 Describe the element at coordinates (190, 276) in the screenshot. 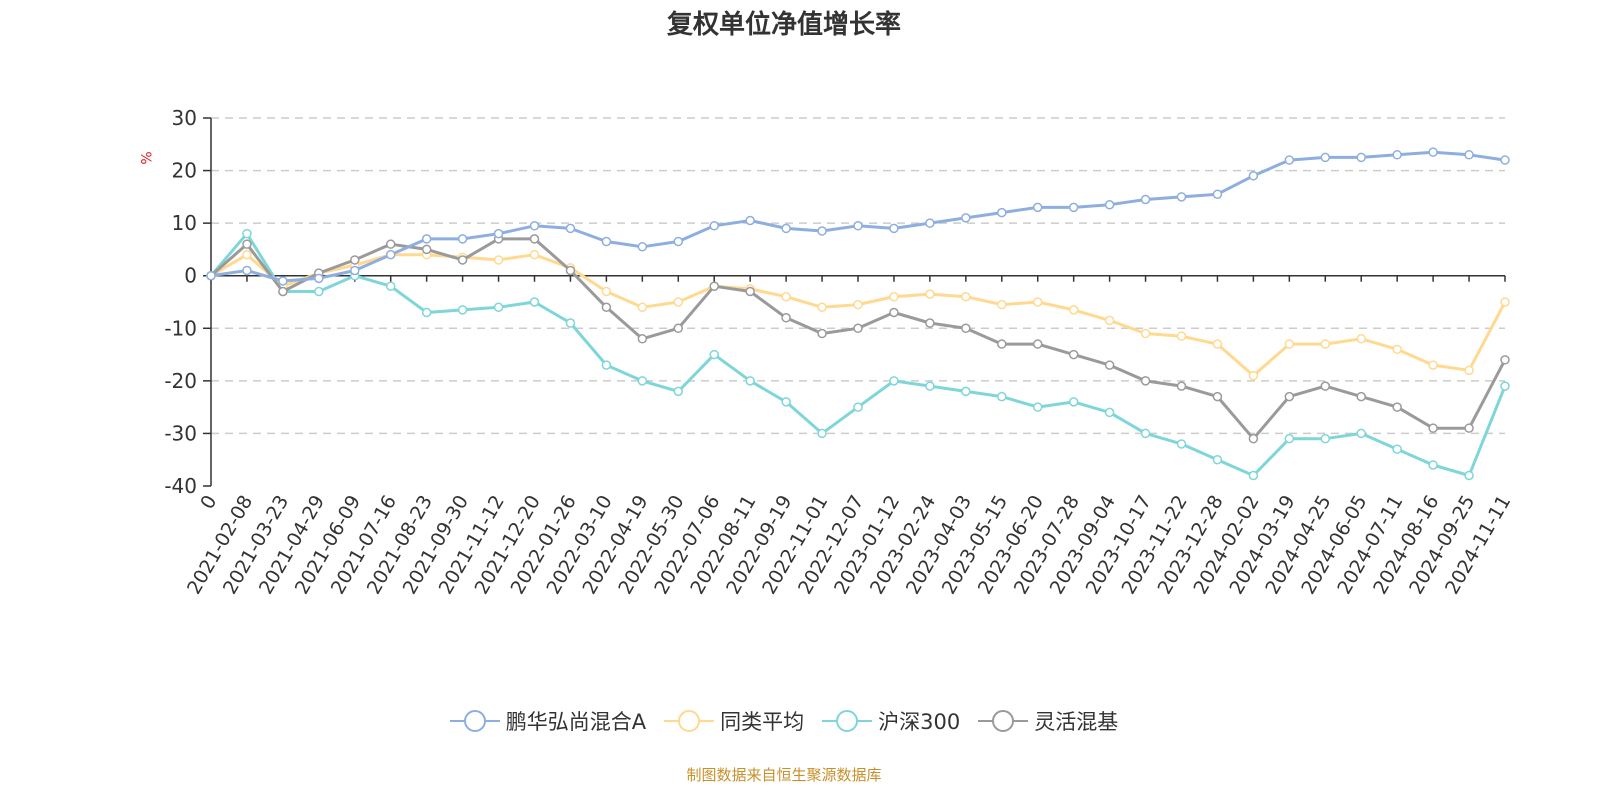

I see `y-tick-label: 0` at that location.